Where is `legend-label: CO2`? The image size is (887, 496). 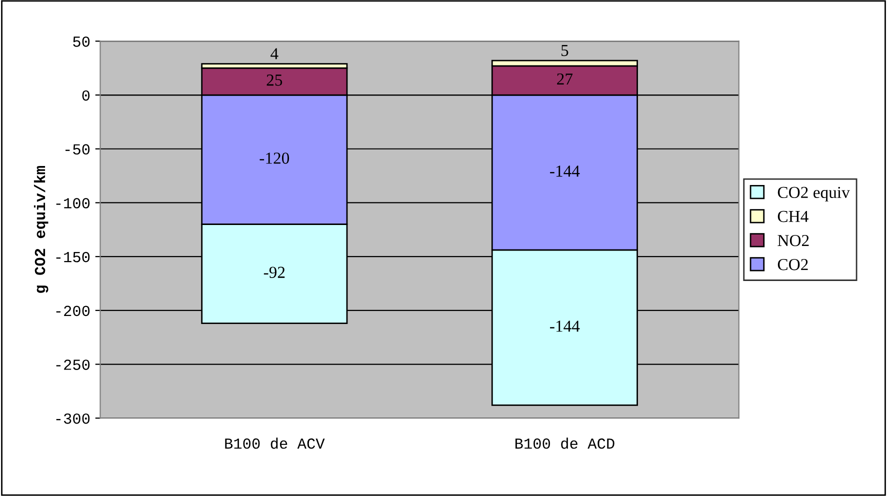
legend-label: CO2 is located at coordinates (793, 264).